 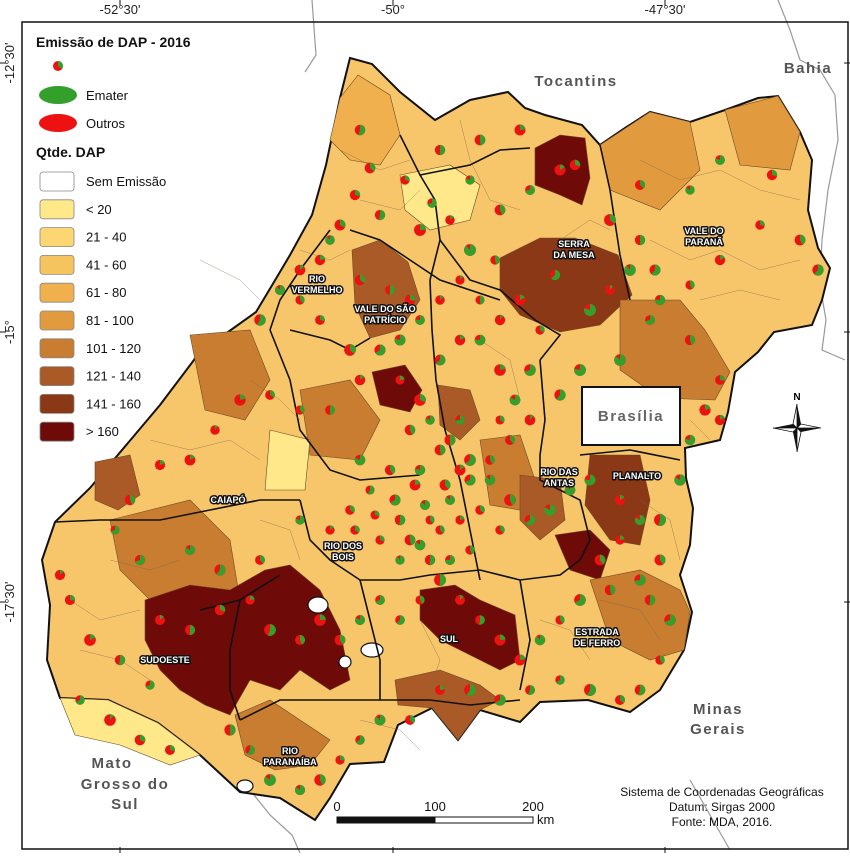 What do you see at coordinates (125, 804) in the screenshot?
I see `mato-grosso-do-sul-label-3: Sul` at bounding box center [125, 804].